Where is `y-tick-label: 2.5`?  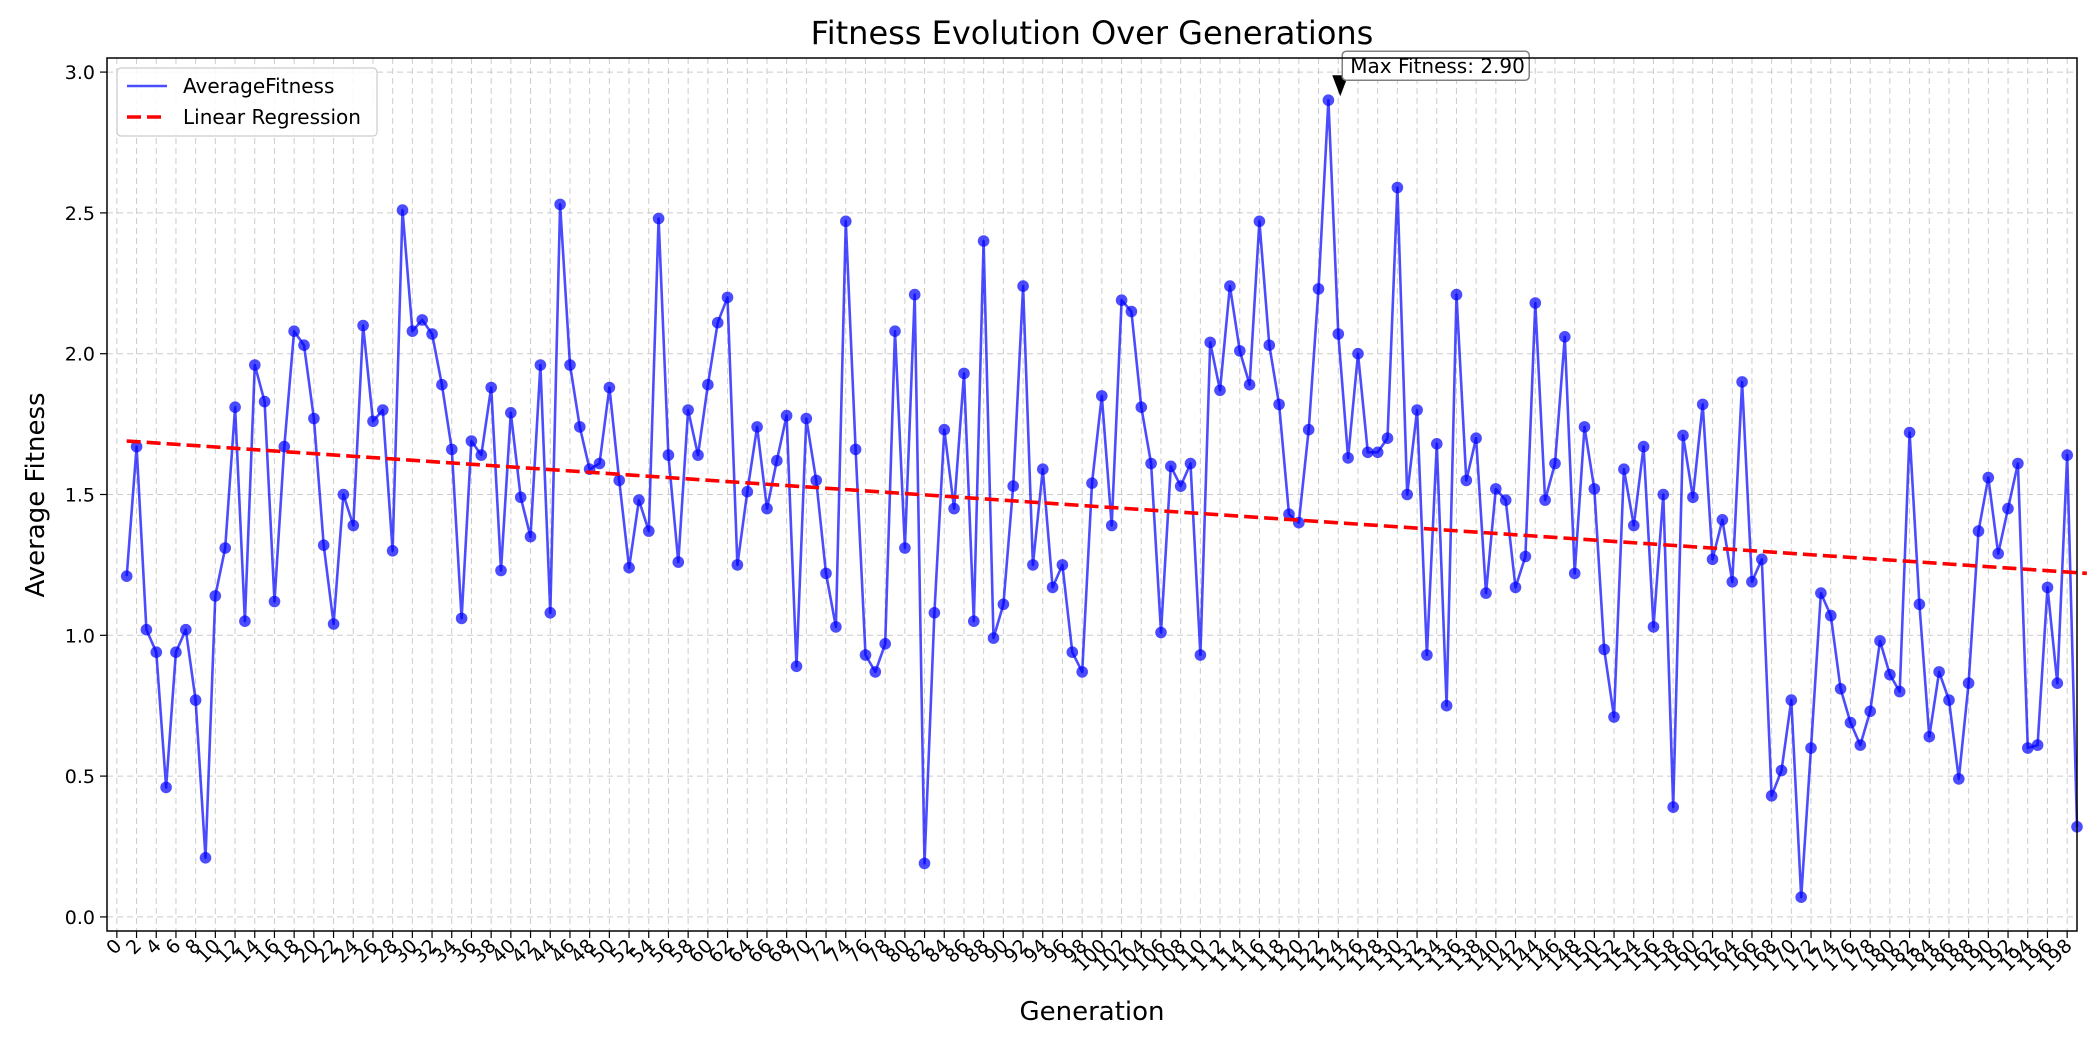 y-tick-label: 2.5 is located at coordinates (80, 214).